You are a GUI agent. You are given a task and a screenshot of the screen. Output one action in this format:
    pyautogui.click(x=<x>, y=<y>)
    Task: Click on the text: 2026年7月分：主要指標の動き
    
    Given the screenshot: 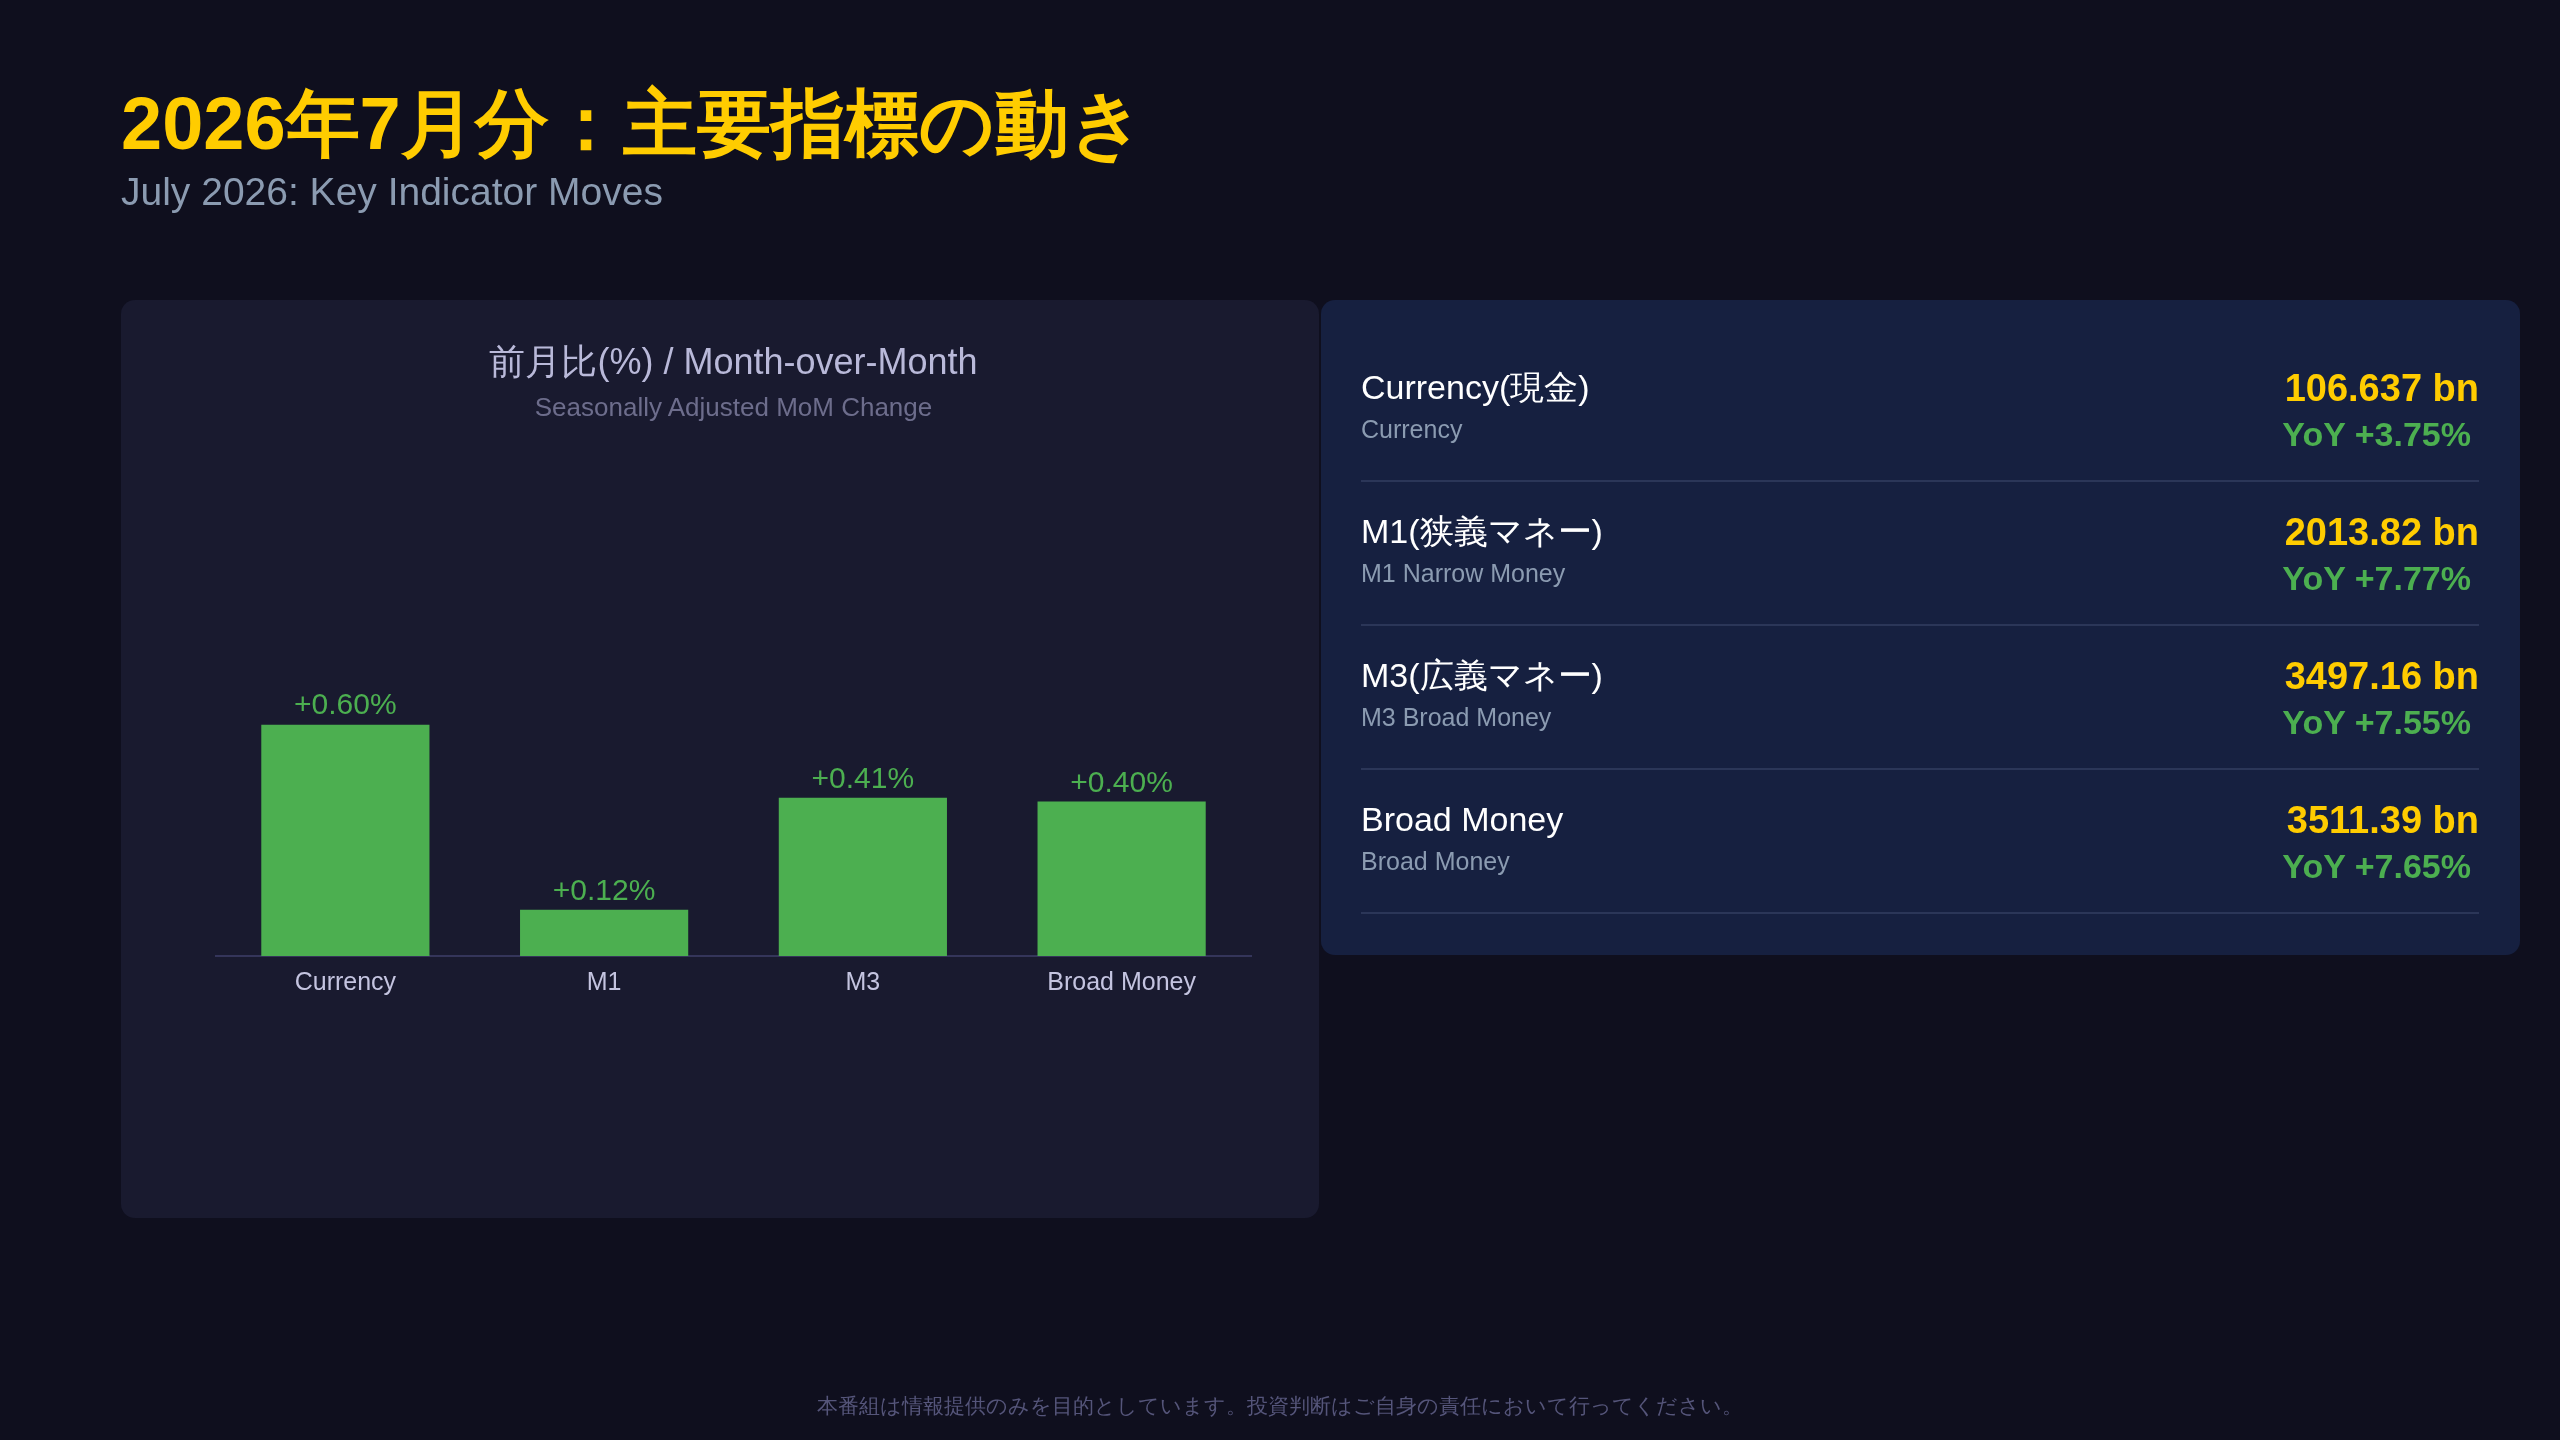 What is the action you would take?
    pyautogui.click(x=633, y=123)
    